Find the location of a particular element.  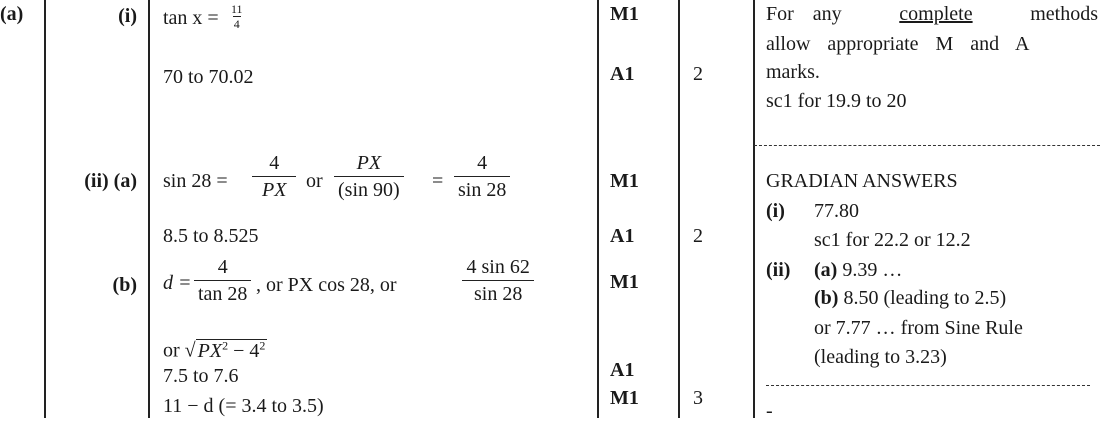

equals-sign: = is located at coordinates (438, 181).